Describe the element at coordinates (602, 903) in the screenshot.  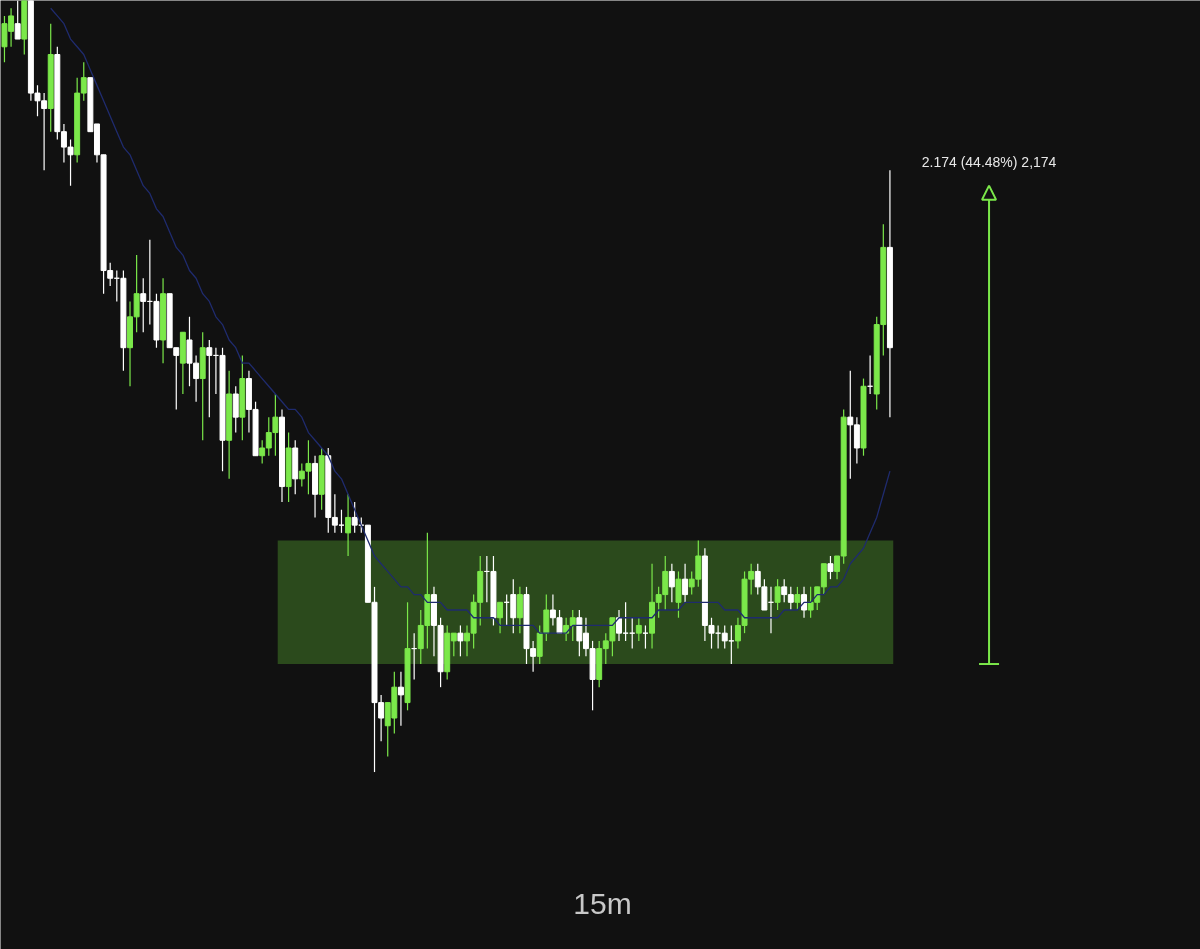
I see `text: 15m` at that location.